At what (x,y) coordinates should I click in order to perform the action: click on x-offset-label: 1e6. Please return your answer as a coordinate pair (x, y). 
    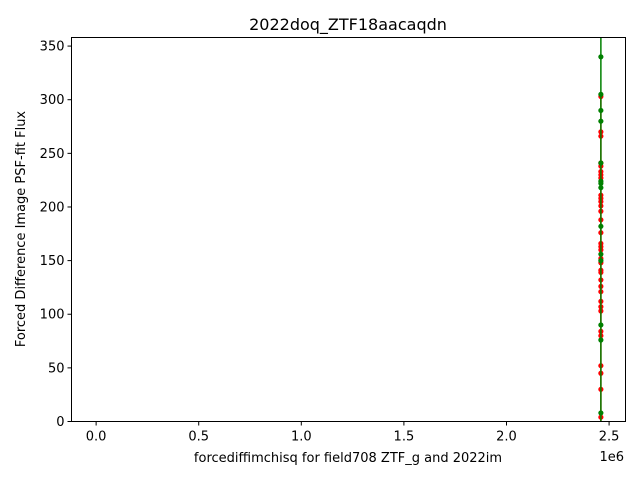
    Looking at the image, I should click on (611, 457).